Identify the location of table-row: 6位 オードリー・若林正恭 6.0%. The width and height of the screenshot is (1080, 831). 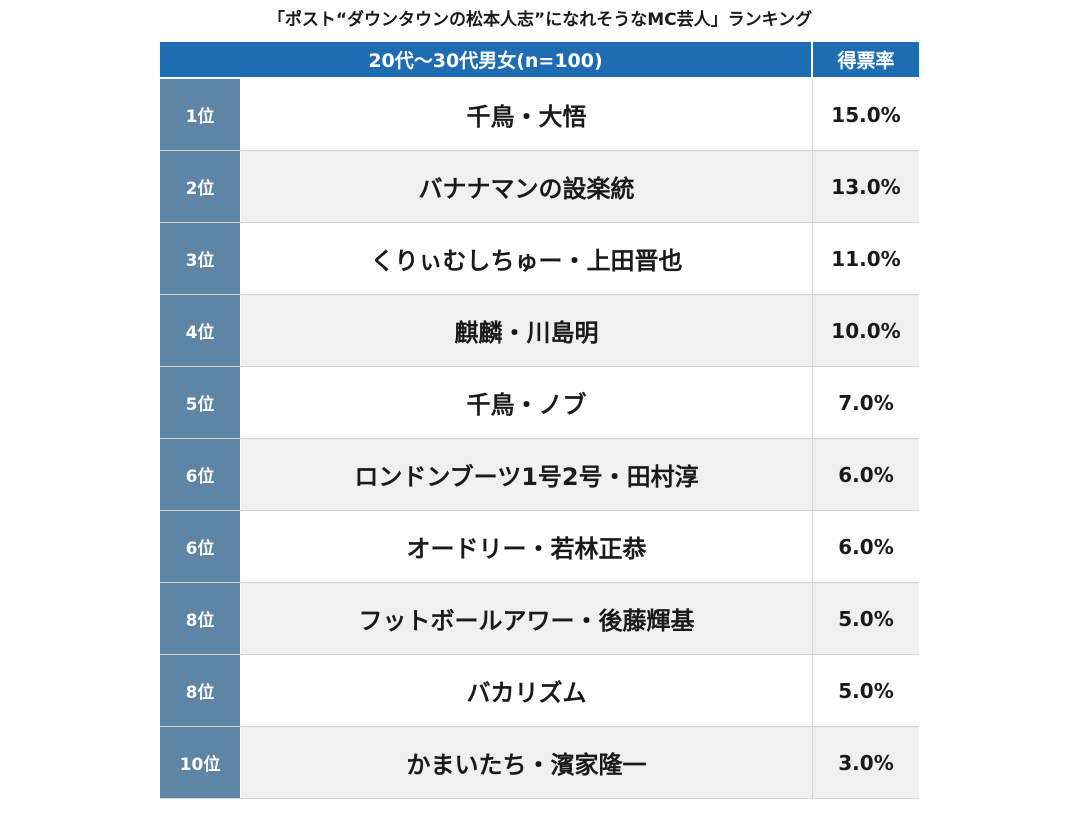
(539, 547).